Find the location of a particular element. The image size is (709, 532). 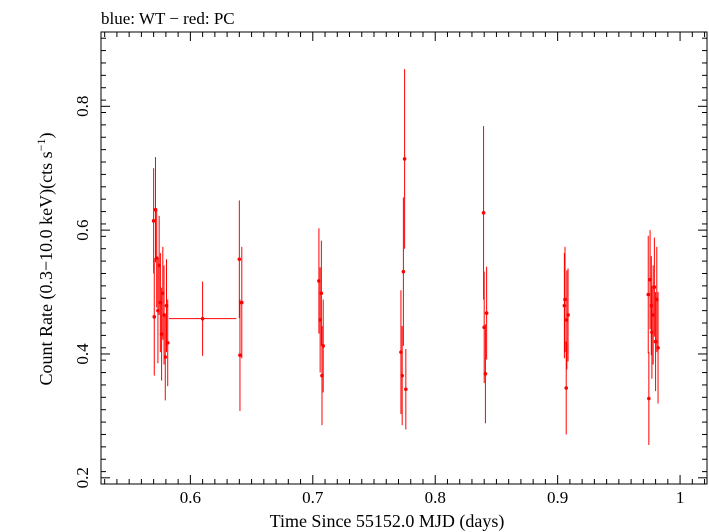

x-axis-label: Time Since 55152.0 MJD (days) is located at coordinates (387, 521).